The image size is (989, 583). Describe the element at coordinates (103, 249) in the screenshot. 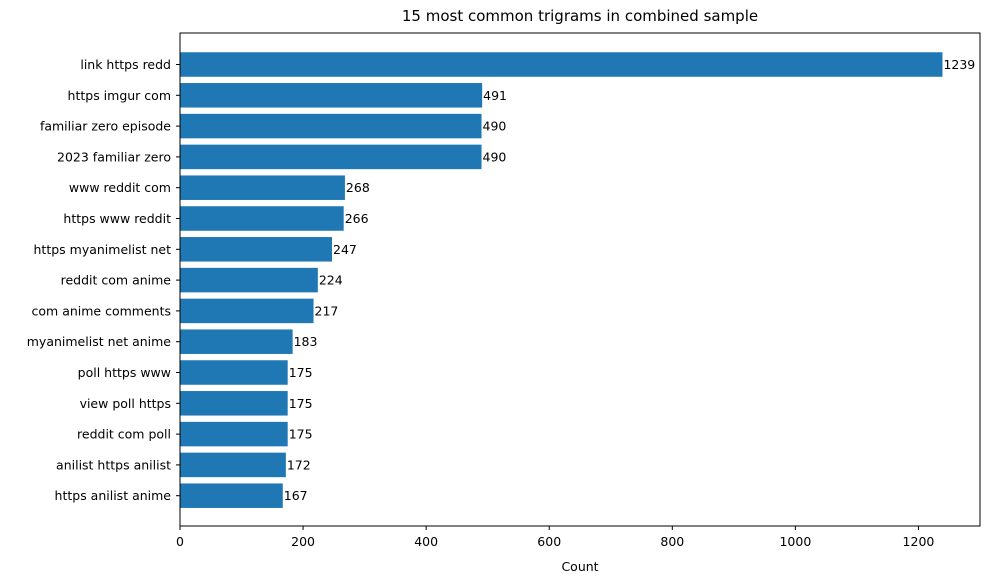

I see `y-tick-label: https myanimelist net` at that location.